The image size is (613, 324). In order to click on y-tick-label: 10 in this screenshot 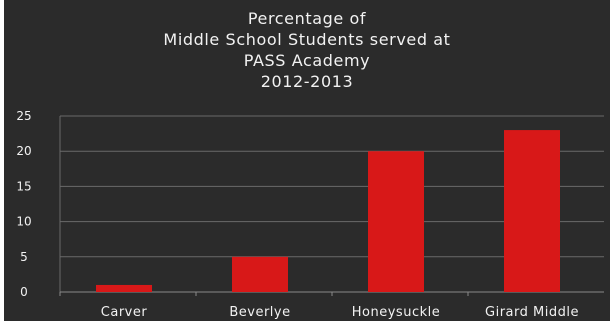, I will do `click(23, 222)`.